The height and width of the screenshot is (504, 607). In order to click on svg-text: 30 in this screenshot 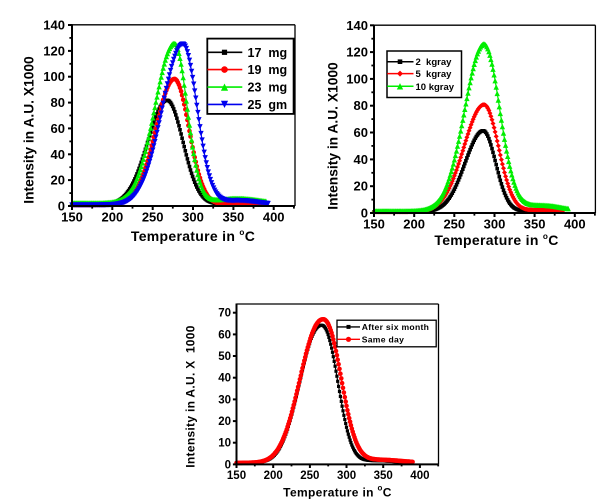, I will do `click(224, 400)`.